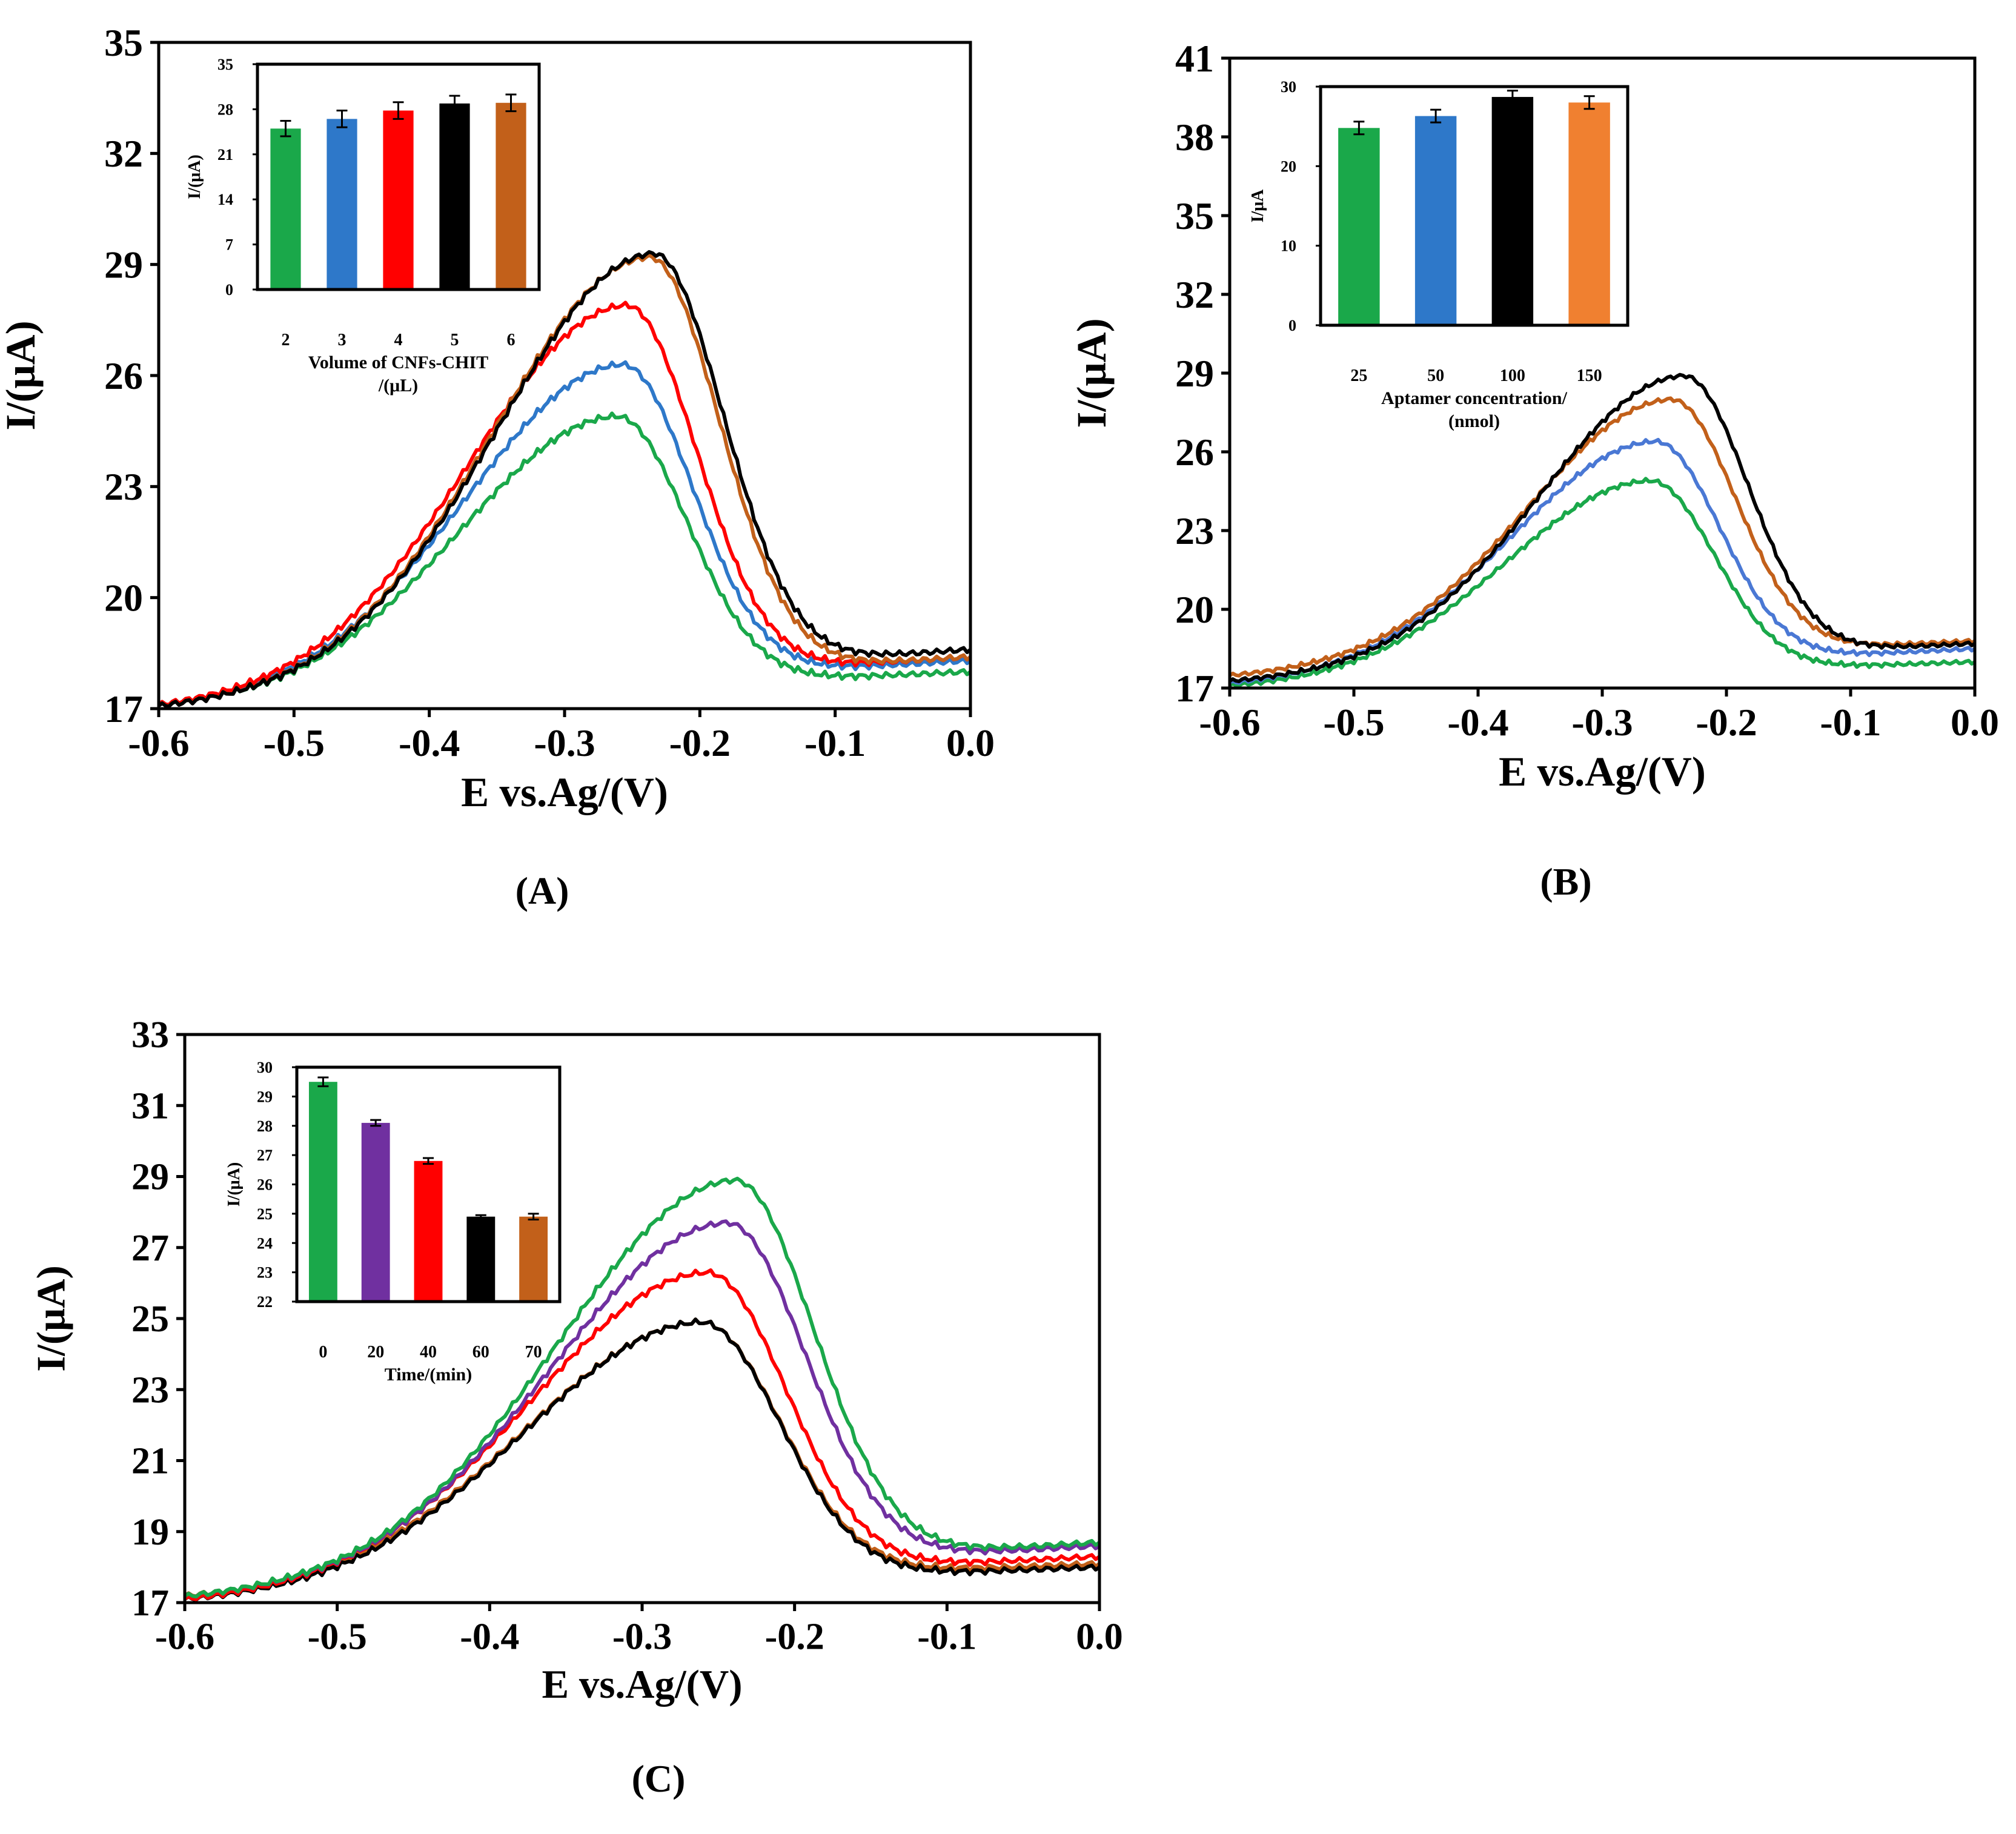 The height and width of the screenshot is (1834, 2016). What do you see at coordinates (1358, 376) in the screenshot?
I see `inset-x-tick-label: 25` at bounding box center [1358, 376].